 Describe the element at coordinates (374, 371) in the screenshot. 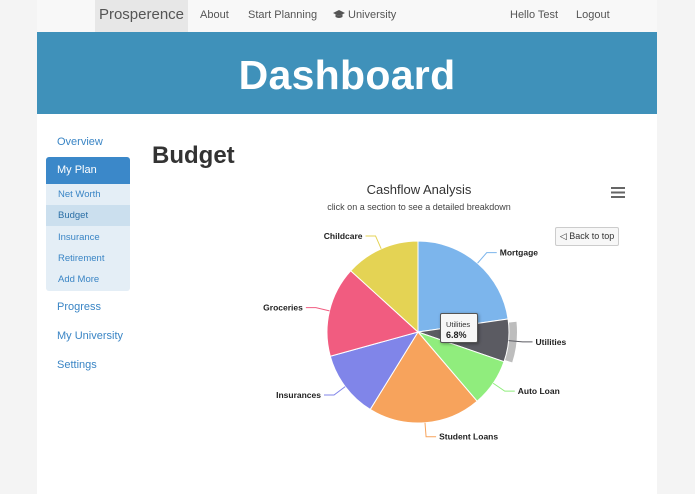

I see `pie-slice-insurances` at that location.